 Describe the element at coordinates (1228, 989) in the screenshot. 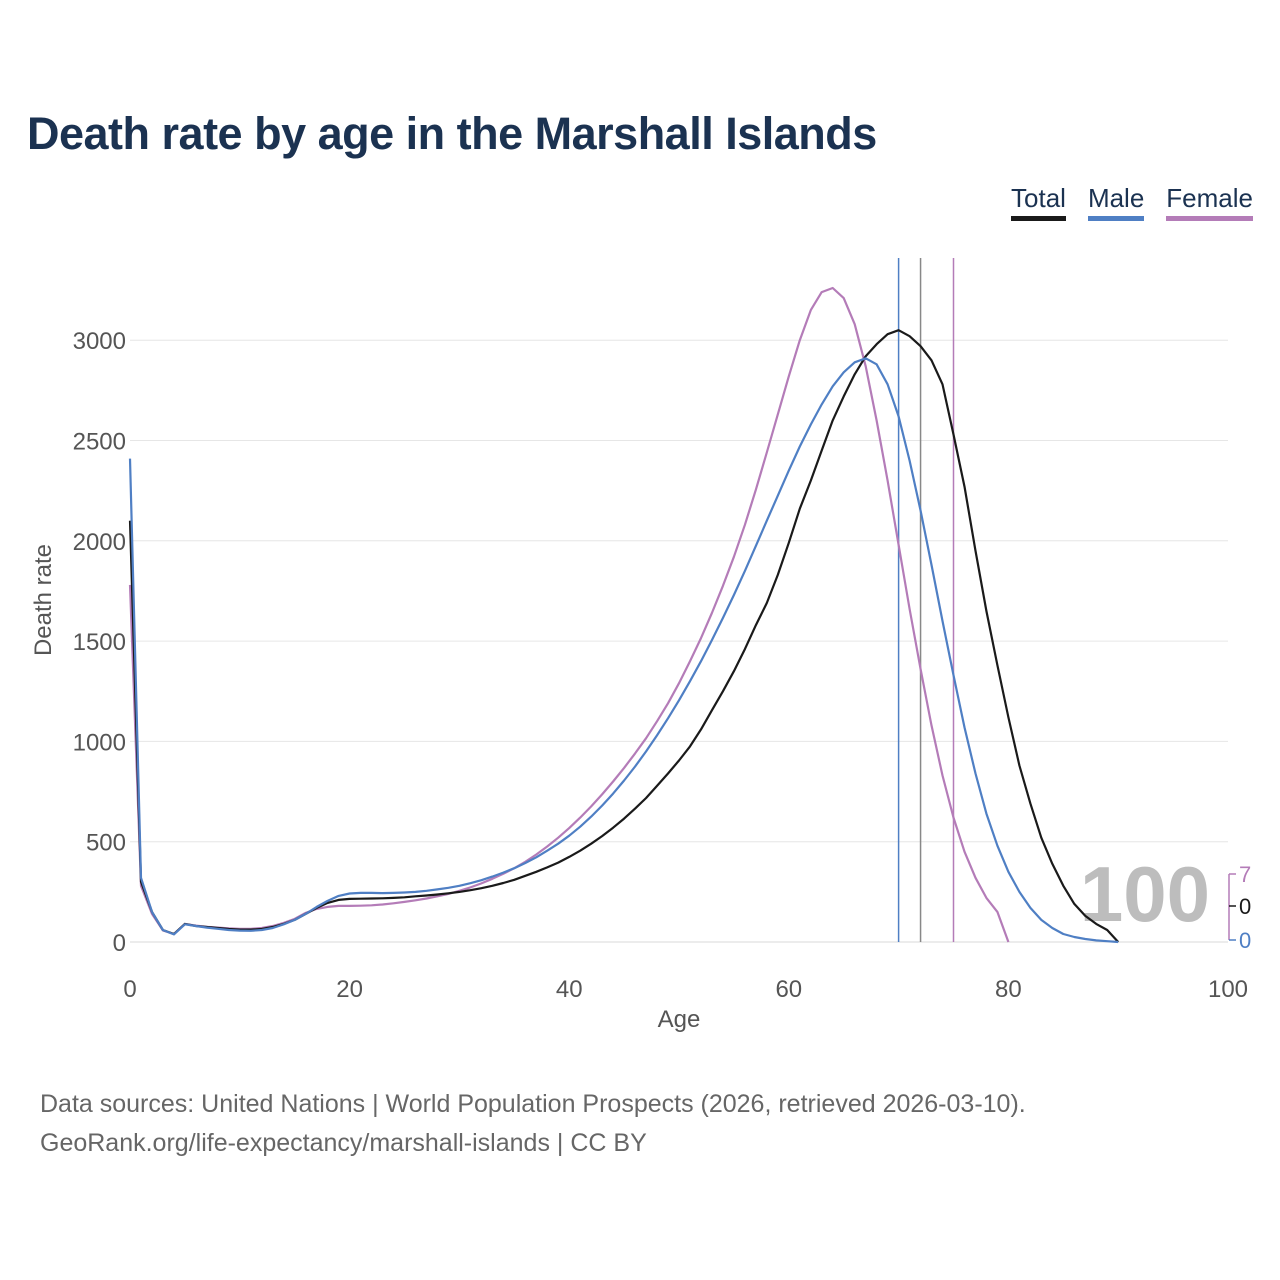

I see `x-tick-label: 100` at that location.